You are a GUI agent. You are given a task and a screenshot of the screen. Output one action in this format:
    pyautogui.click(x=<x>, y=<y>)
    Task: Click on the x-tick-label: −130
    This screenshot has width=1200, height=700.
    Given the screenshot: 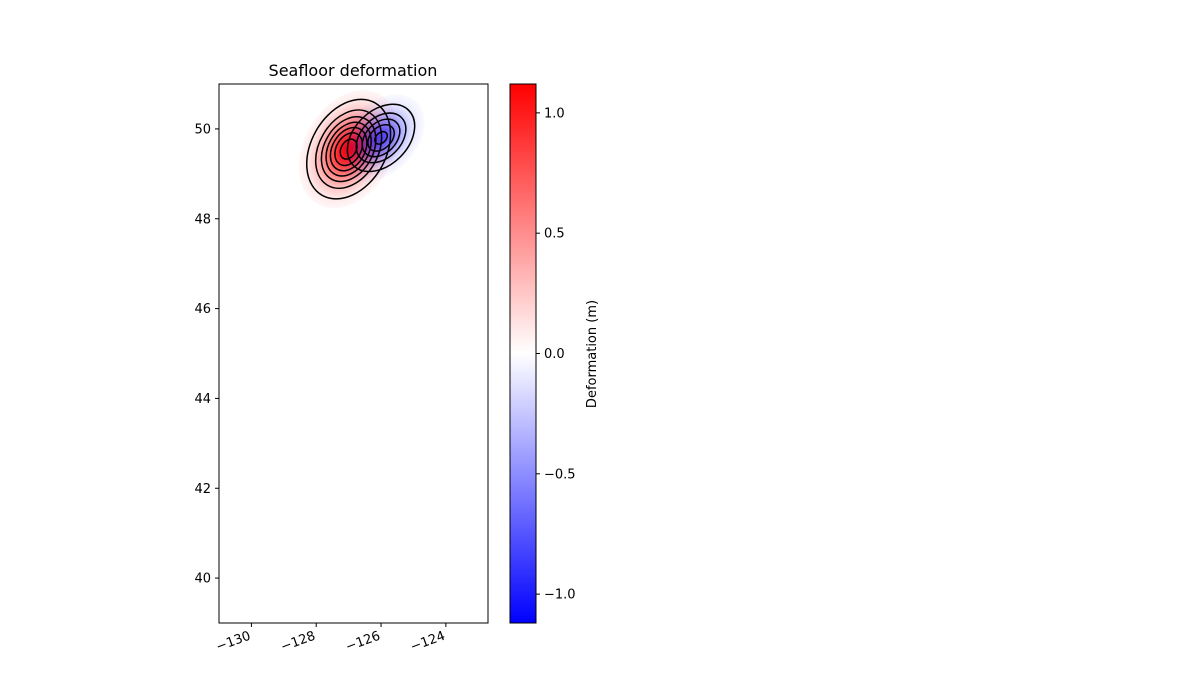 What is the action you would take?
    pyautogui.click(x=233, y=642)
    